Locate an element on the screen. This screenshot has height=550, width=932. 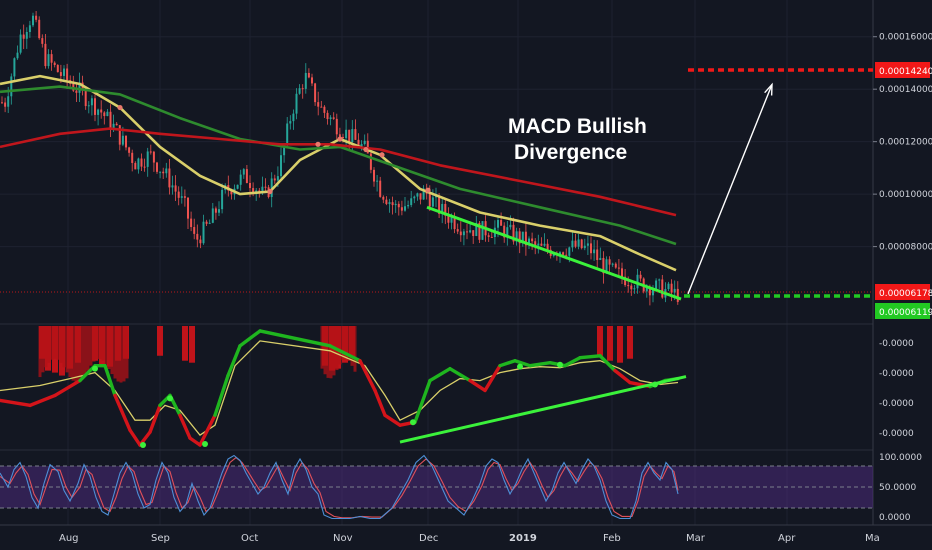
time-tick-label: Oct is located at coordinates (249, 538).